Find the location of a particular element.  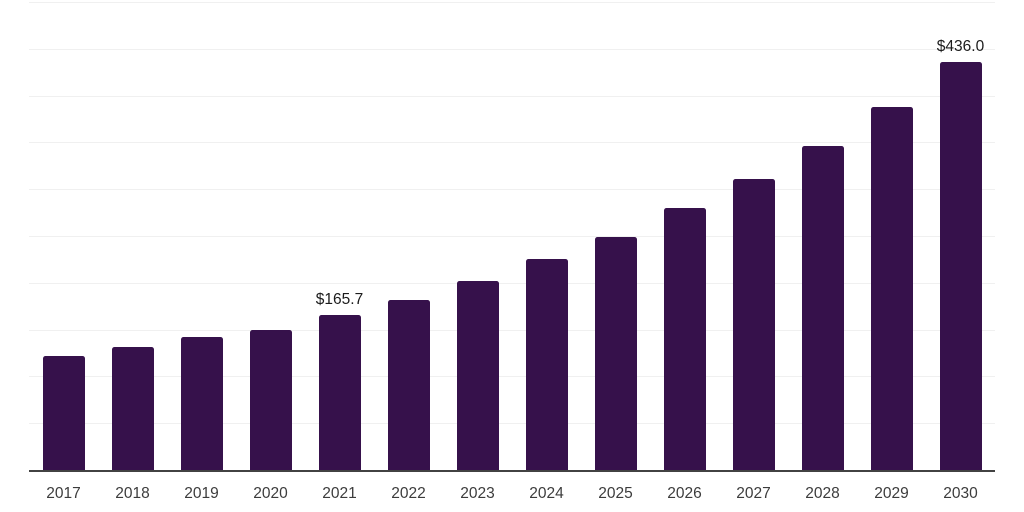

x-tick-label-2022: 2022 is located at coordinates (408, 493).